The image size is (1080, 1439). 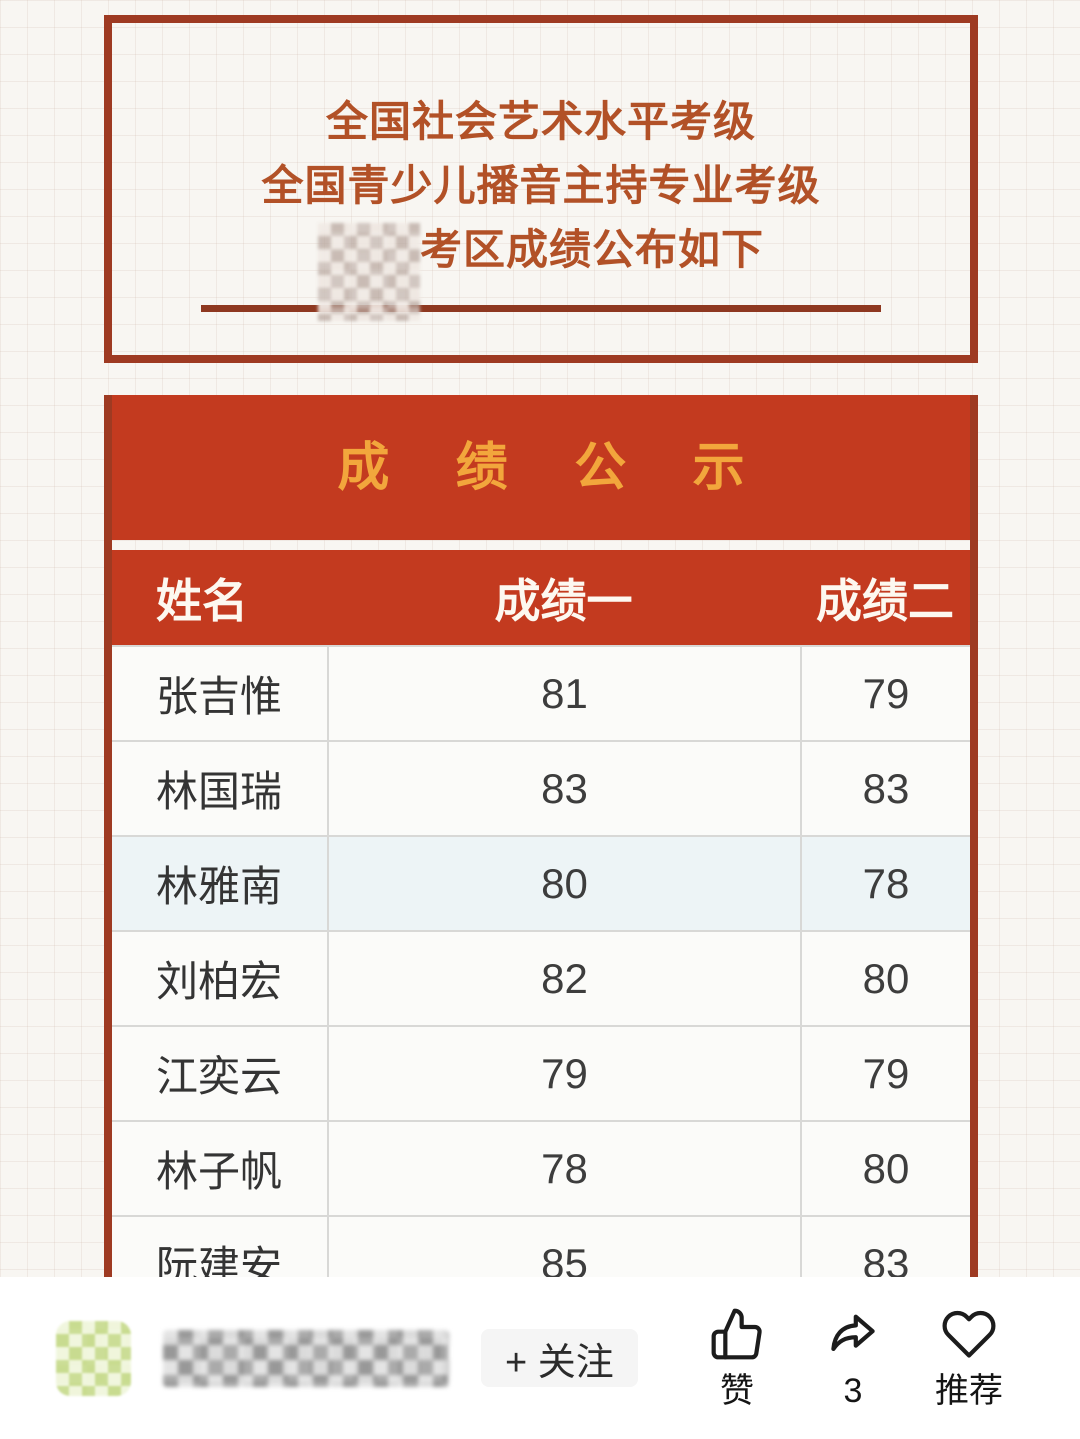 What do you see at coordinates (541, 545) in the screenshot?
I see `banner-gap` at bounding box center [541, 545].